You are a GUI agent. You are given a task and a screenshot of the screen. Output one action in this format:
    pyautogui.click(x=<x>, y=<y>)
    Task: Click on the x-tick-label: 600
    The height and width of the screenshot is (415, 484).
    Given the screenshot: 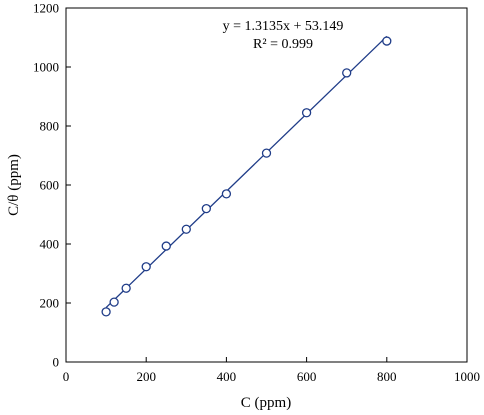 What is the action you would take?
    pyautogui.click(x=307, y=376)
    